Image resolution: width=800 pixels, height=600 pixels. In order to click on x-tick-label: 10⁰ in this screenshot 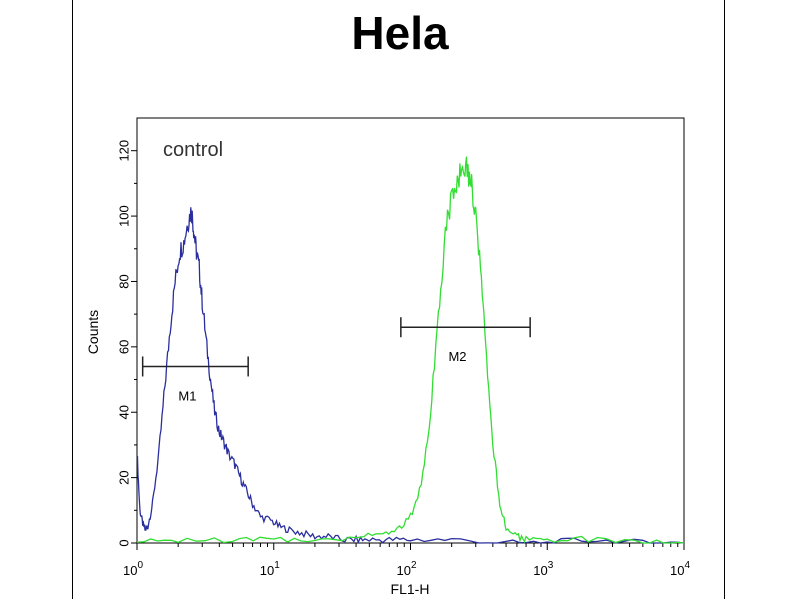, I will do `click(133, 569)`.